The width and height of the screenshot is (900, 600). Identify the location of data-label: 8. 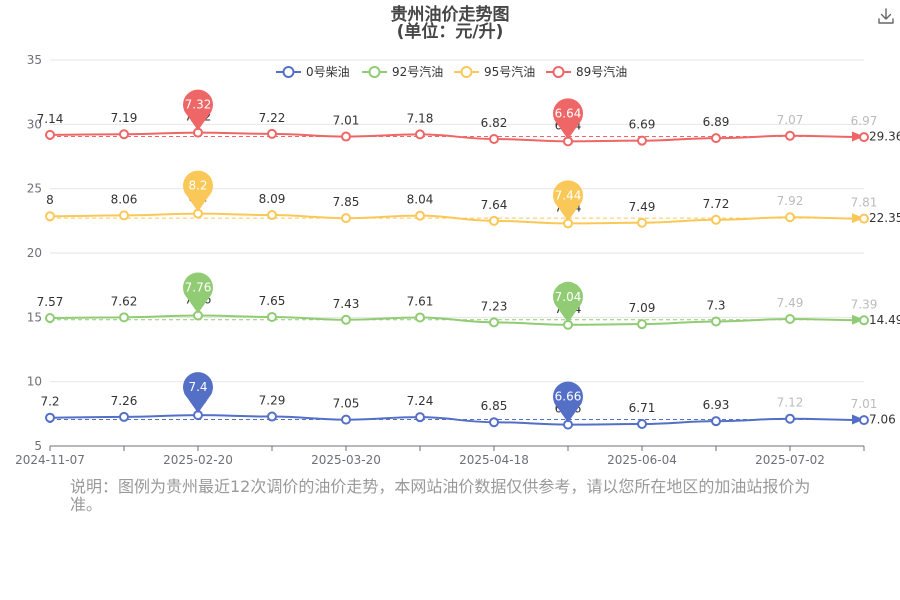
(50, 200).